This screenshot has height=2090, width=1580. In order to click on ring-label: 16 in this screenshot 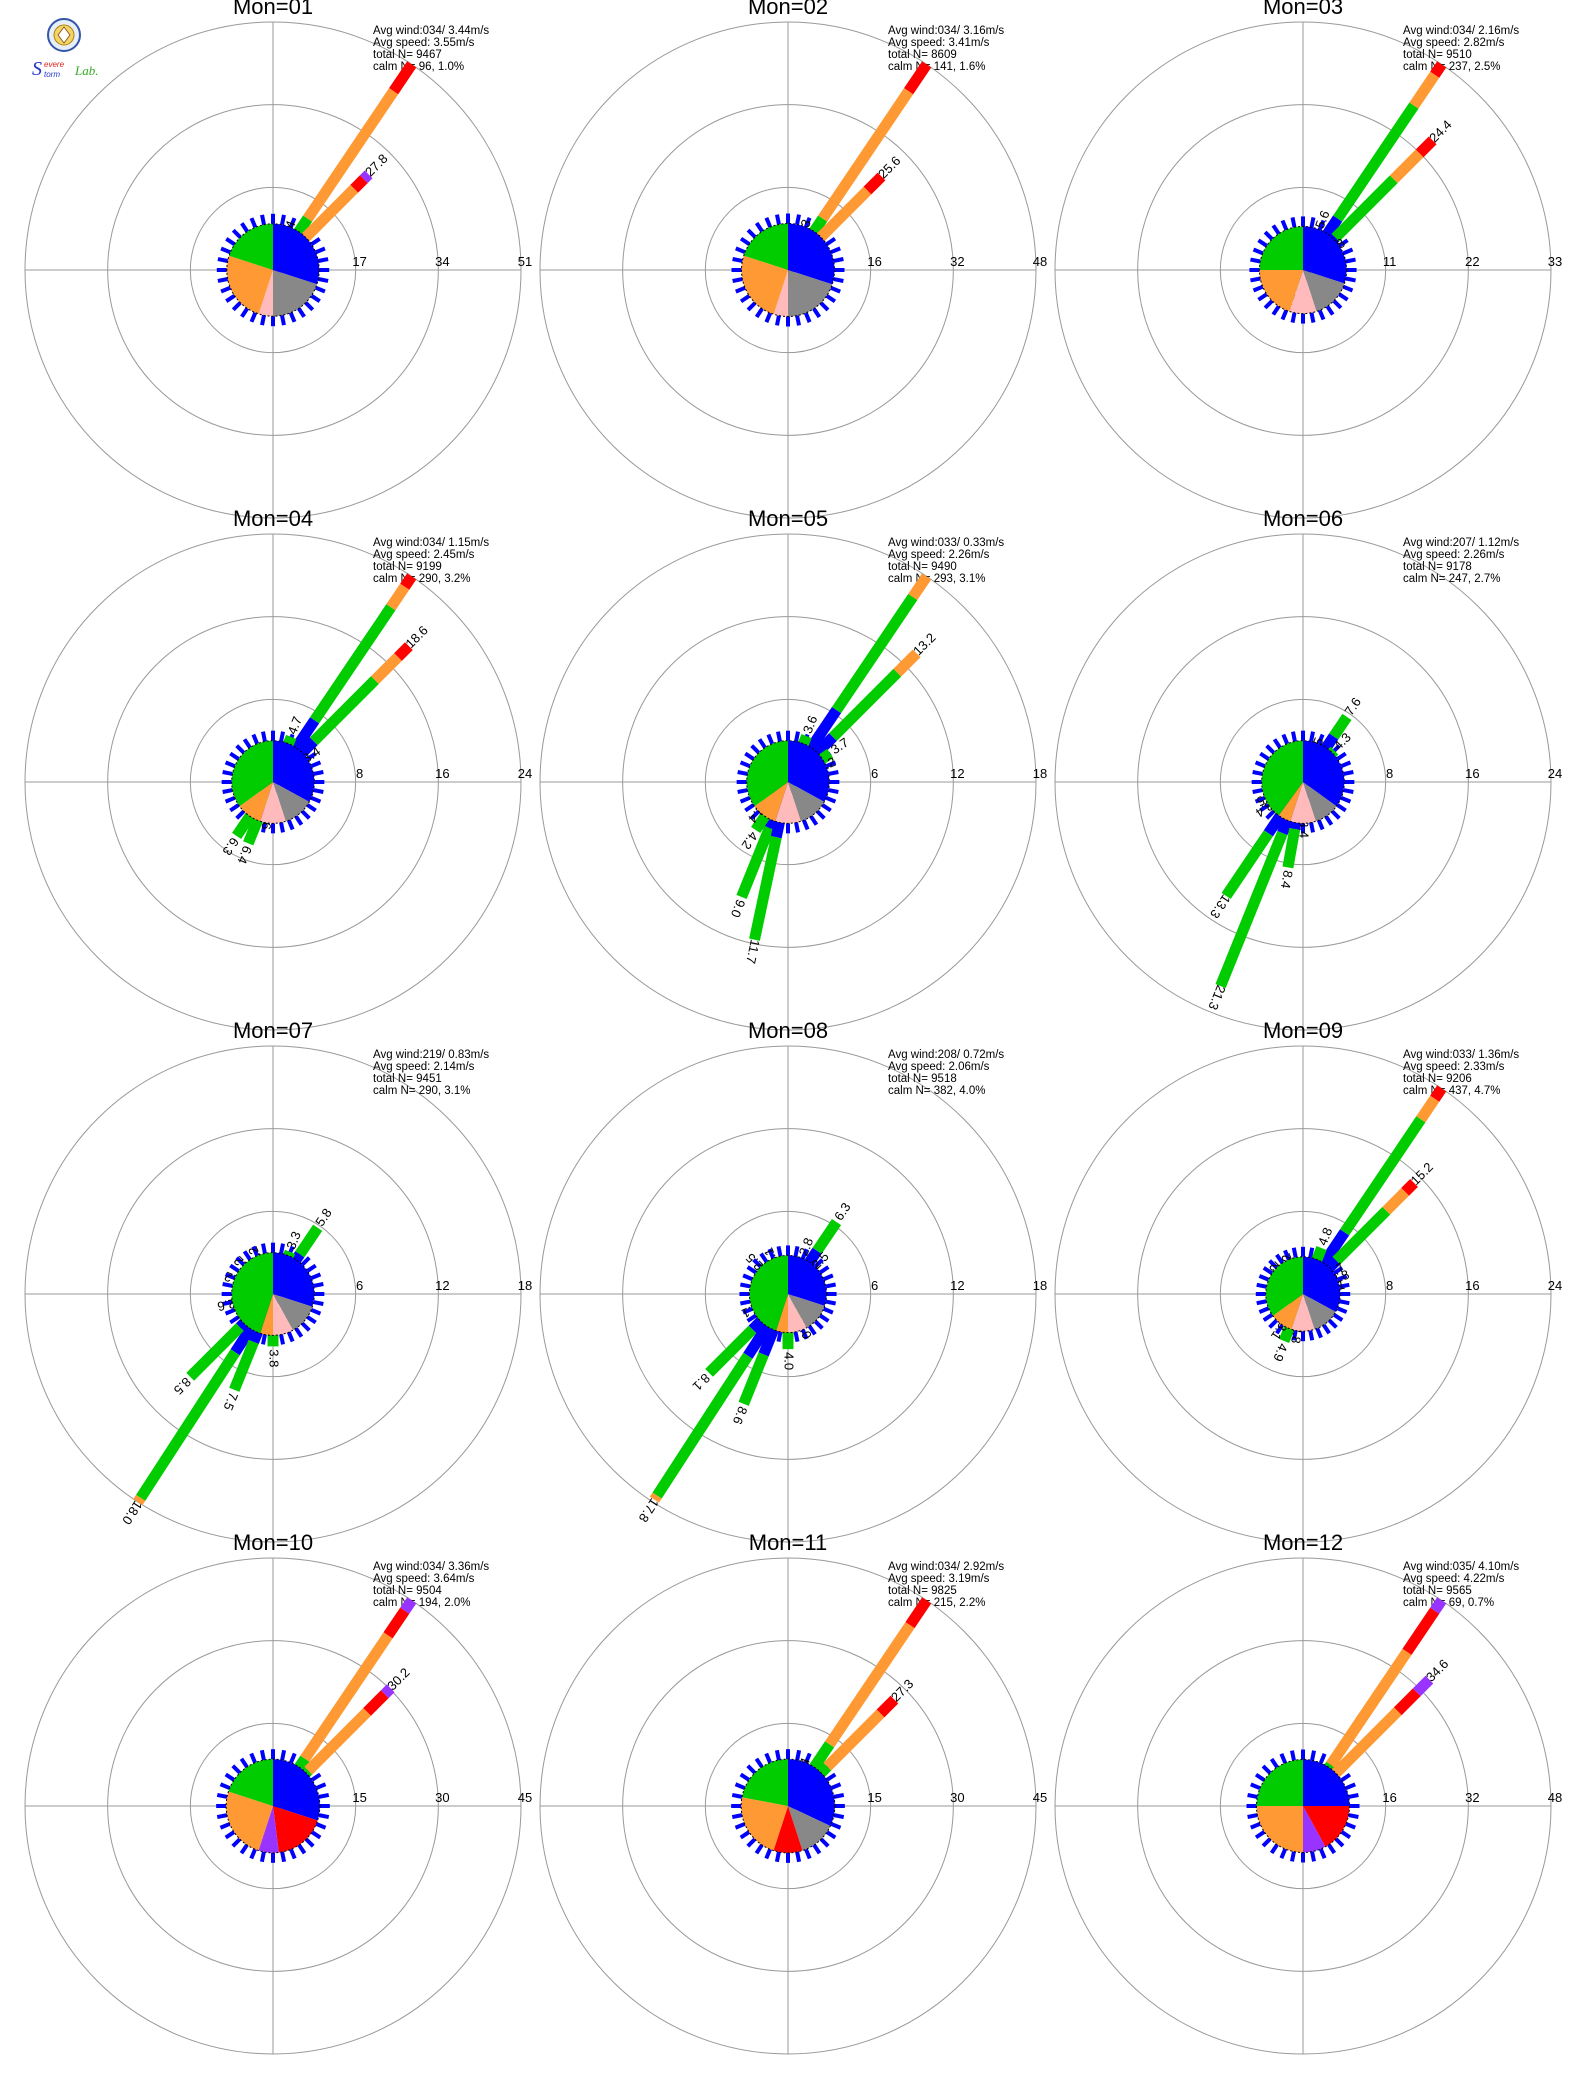, I will do `click(874, 261)`.